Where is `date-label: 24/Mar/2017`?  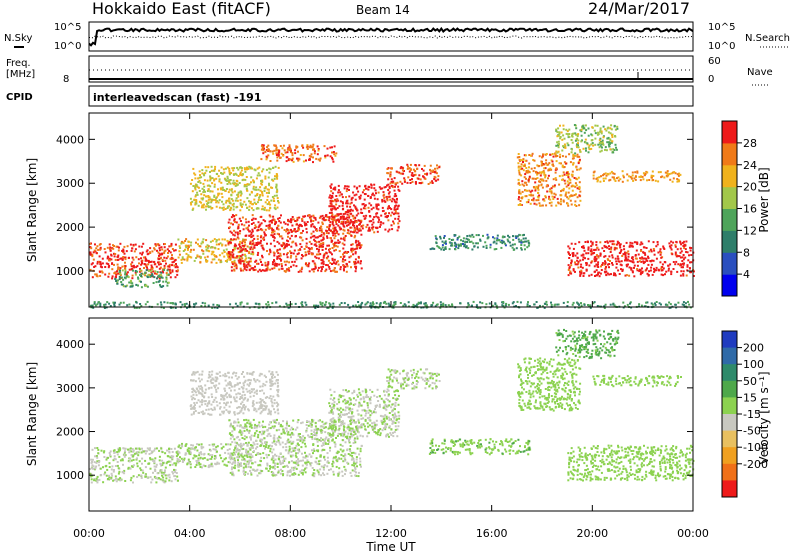
date-label: 24/Mar/2017 is located at coordinates (639, 9).